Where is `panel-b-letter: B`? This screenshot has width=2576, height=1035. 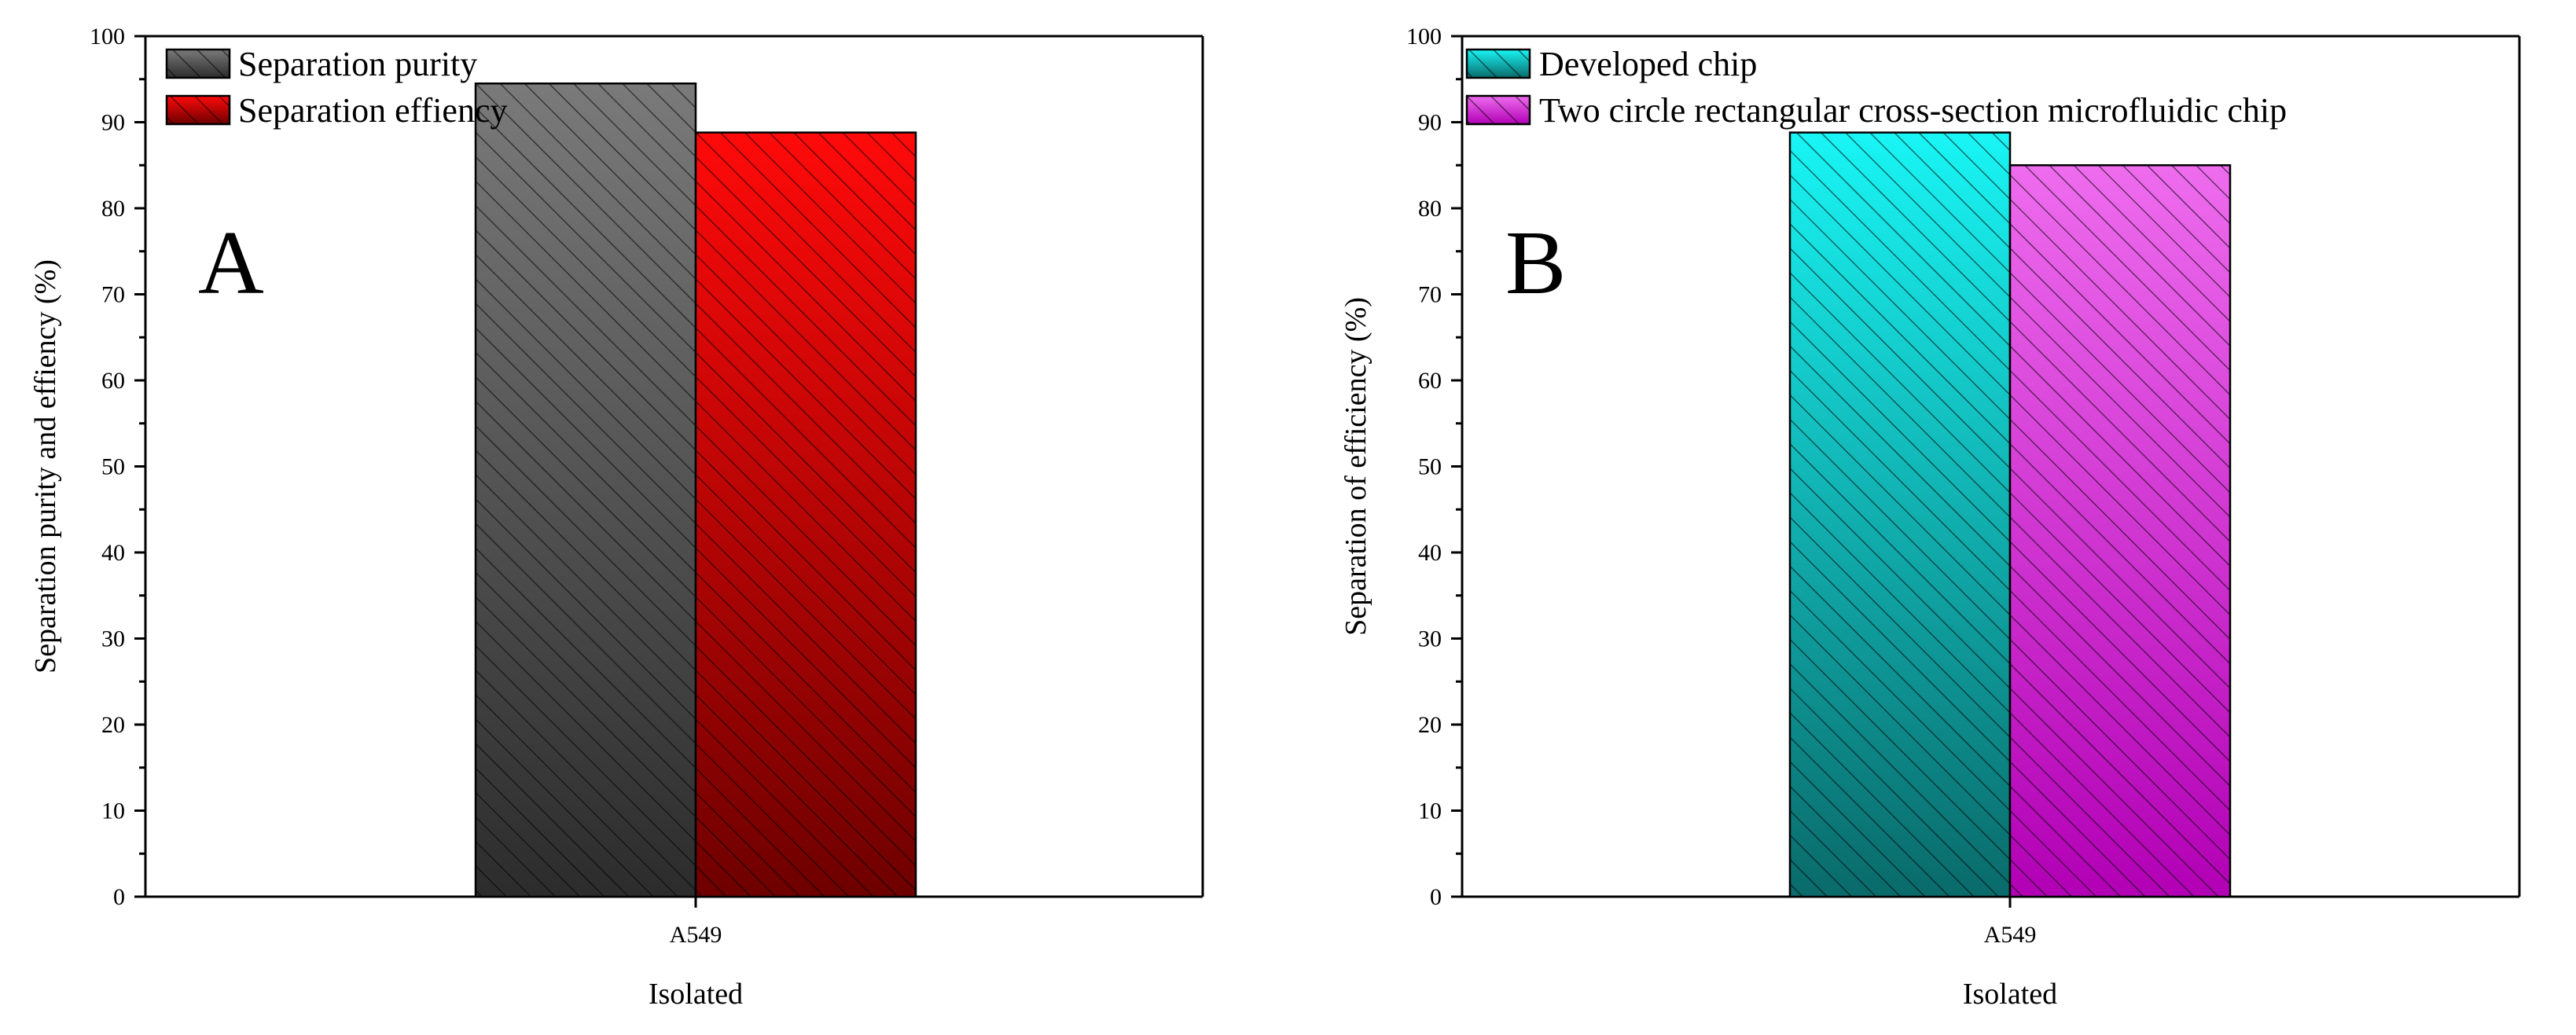
panel-b-letter: B is located at coordinates (1535, 263).